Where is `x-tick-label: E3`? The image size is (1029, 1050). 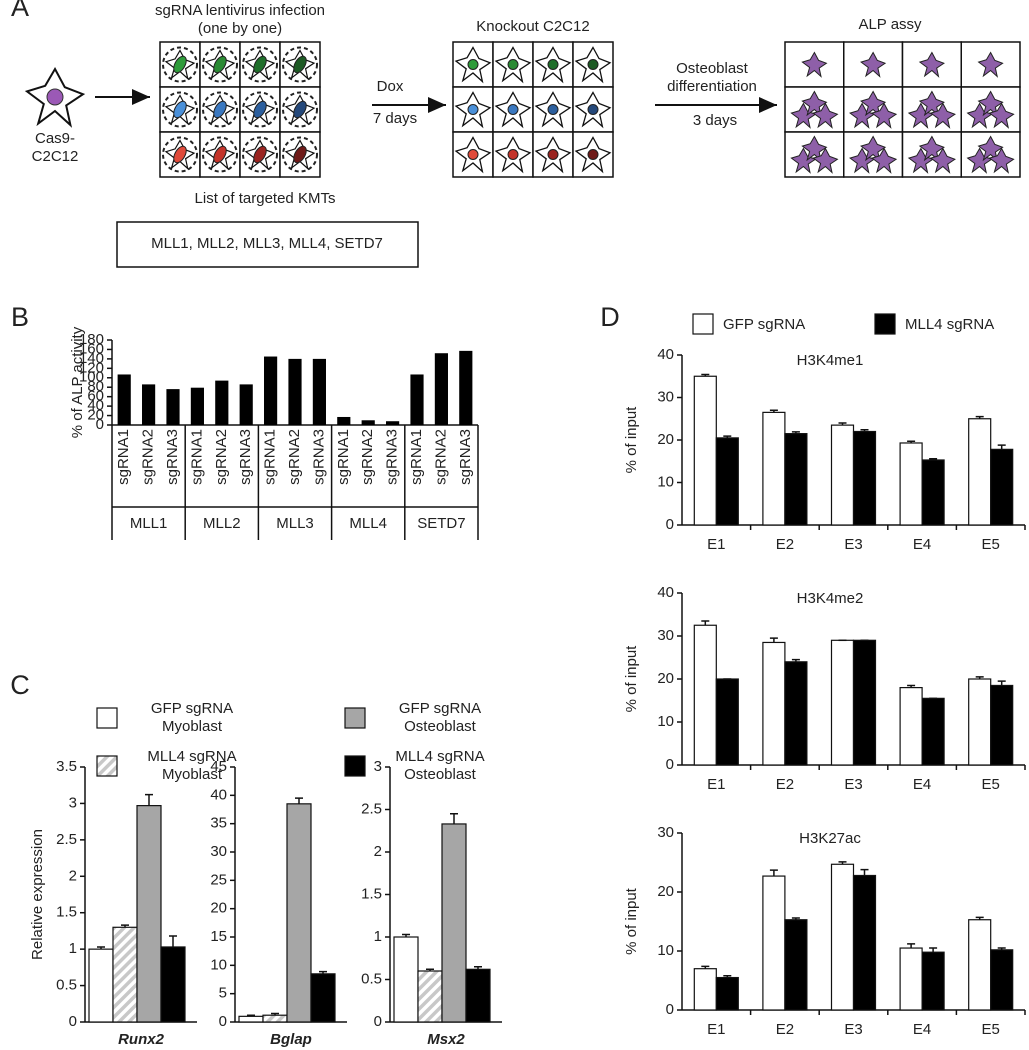 x-tick-label: E3 is located at coordinates (853, 544).